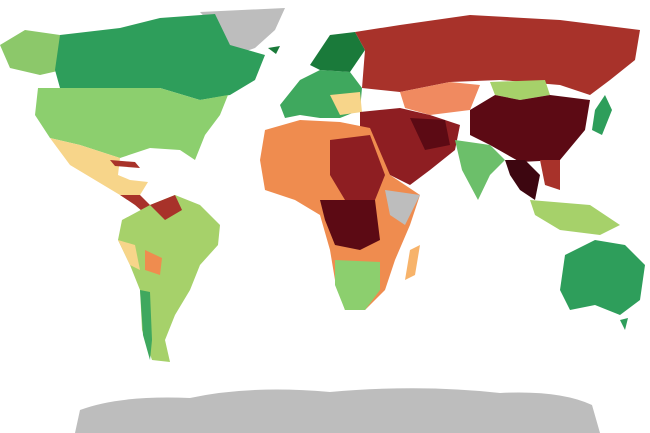  Describe the element at coordinates (430, 134) in the screenshot. I see `iran` at that location.